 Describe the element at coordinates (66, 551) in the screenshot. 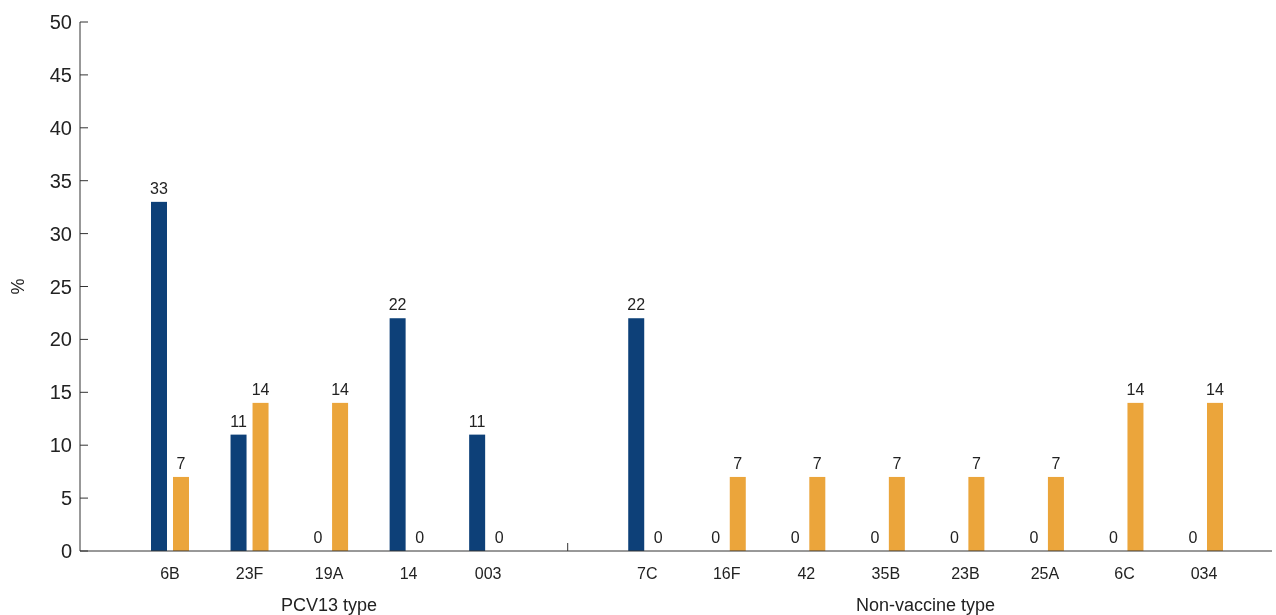

I see `y-tick-label: 0` at that location.